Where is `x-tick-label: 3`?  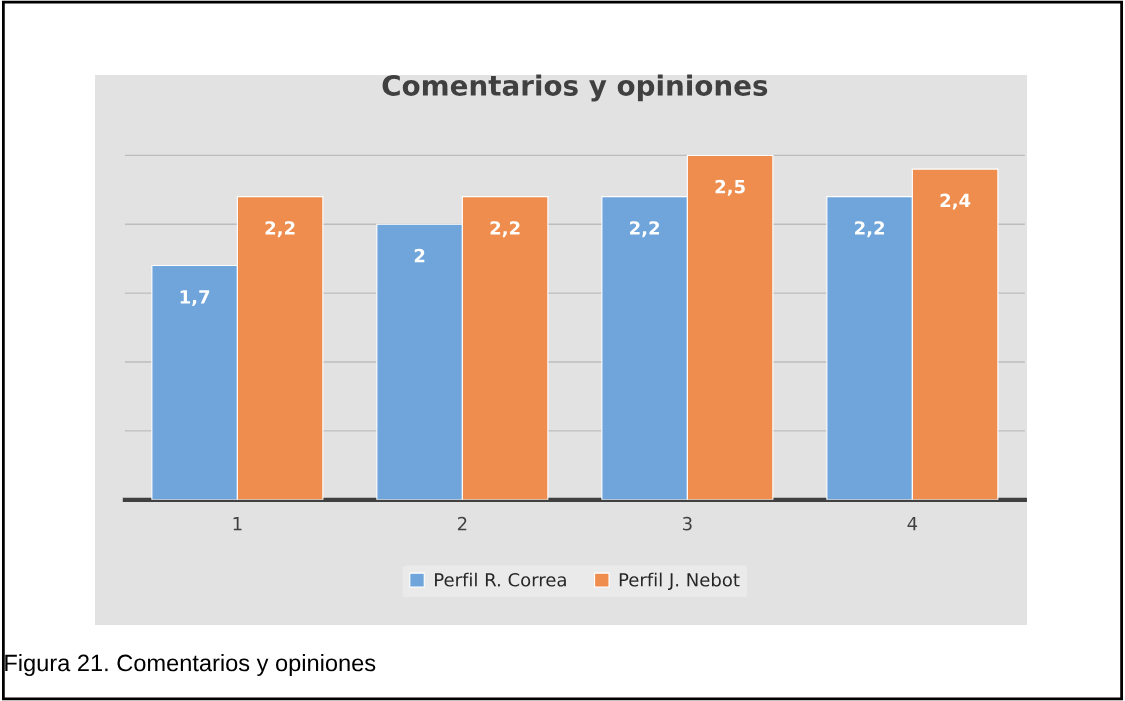 x-tick-label: 3 is located at coordinates (687, 523).